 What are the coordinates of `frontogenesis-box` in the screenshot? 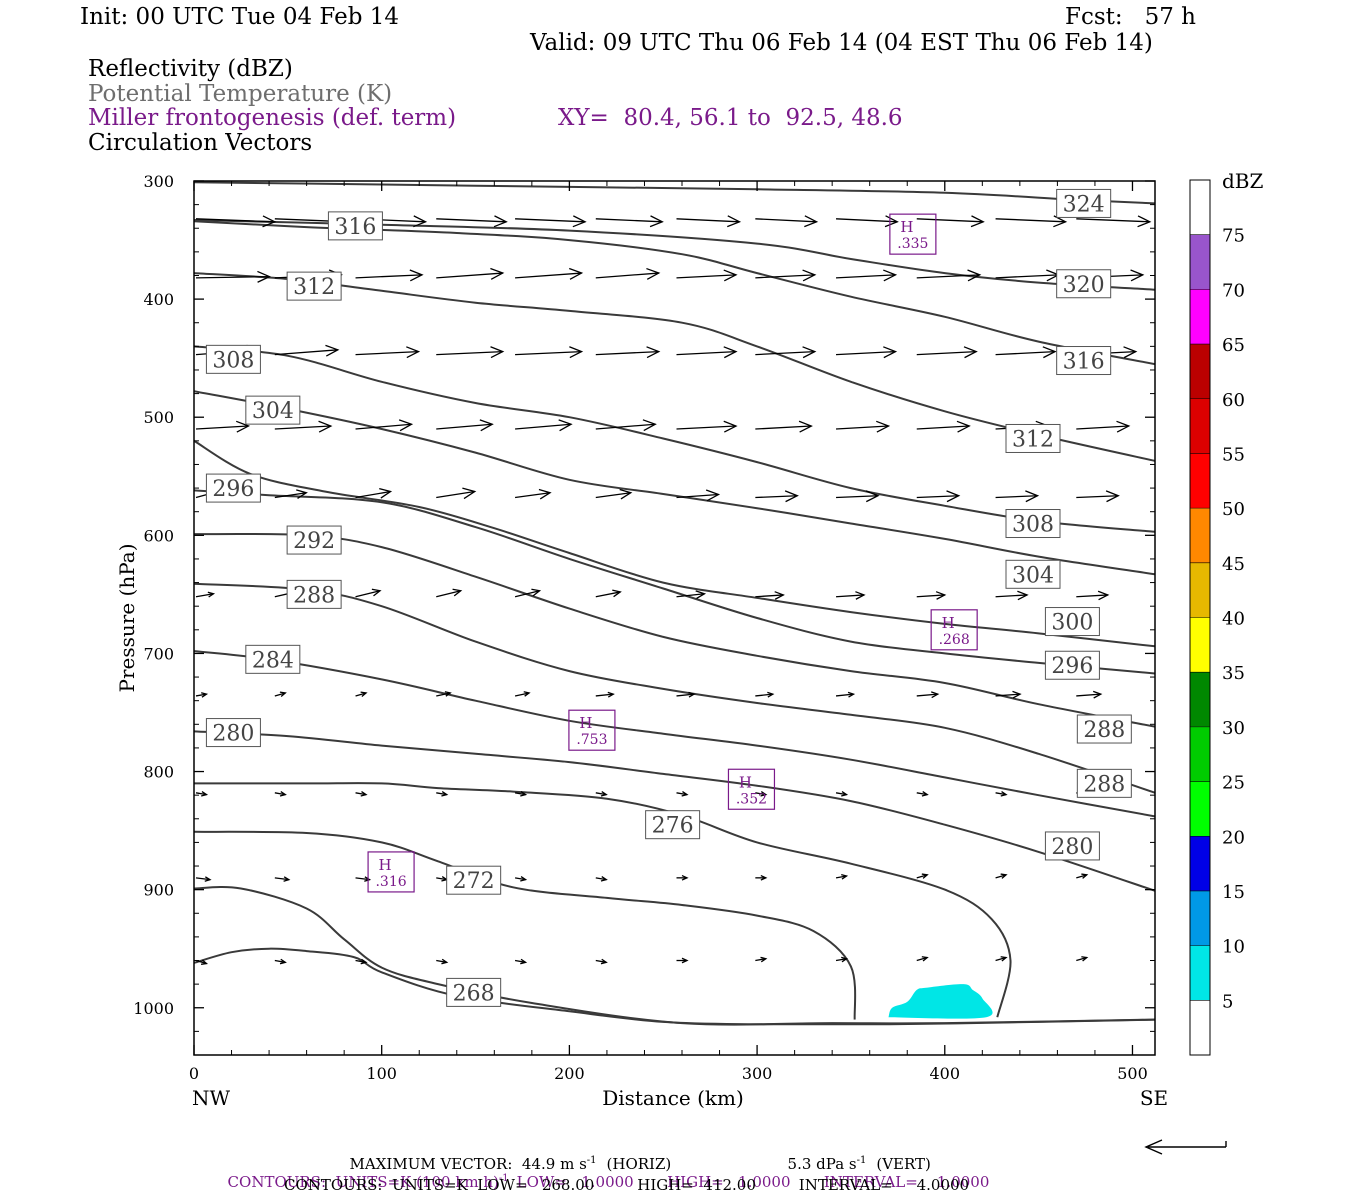 It's located at (592, 730).